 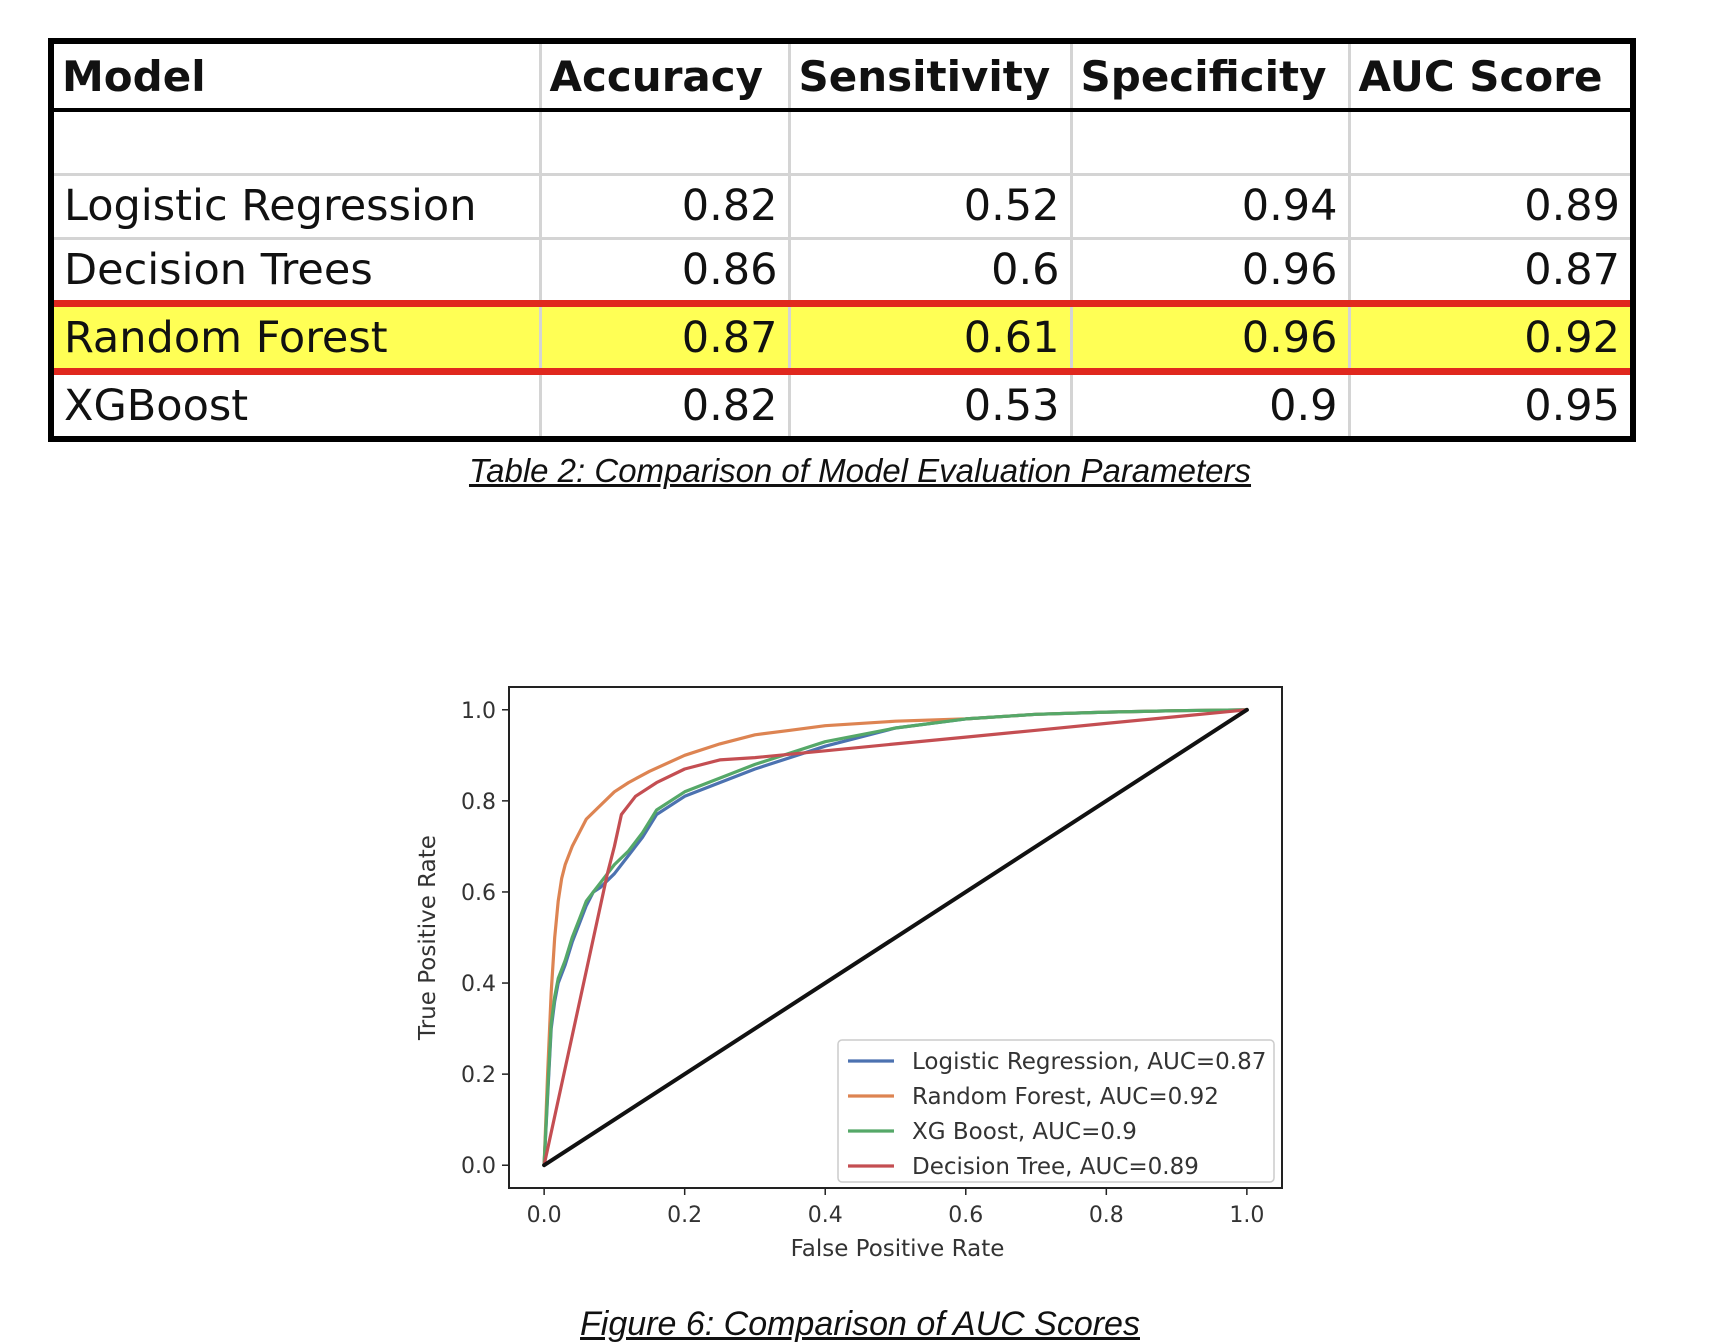 What do you see at coordinates (544, 1215) in the screenshot?
I see `x-tick-label: 0.0` at bounding box center [544, 1215].